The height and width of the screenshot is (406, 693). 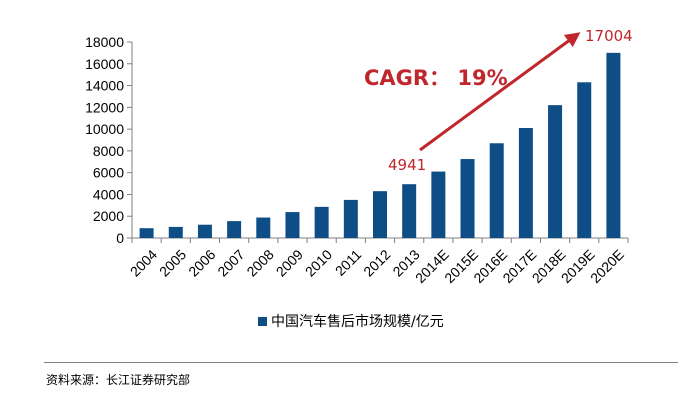 I want to click on cagr-arrow, so click(x=500, y=92).